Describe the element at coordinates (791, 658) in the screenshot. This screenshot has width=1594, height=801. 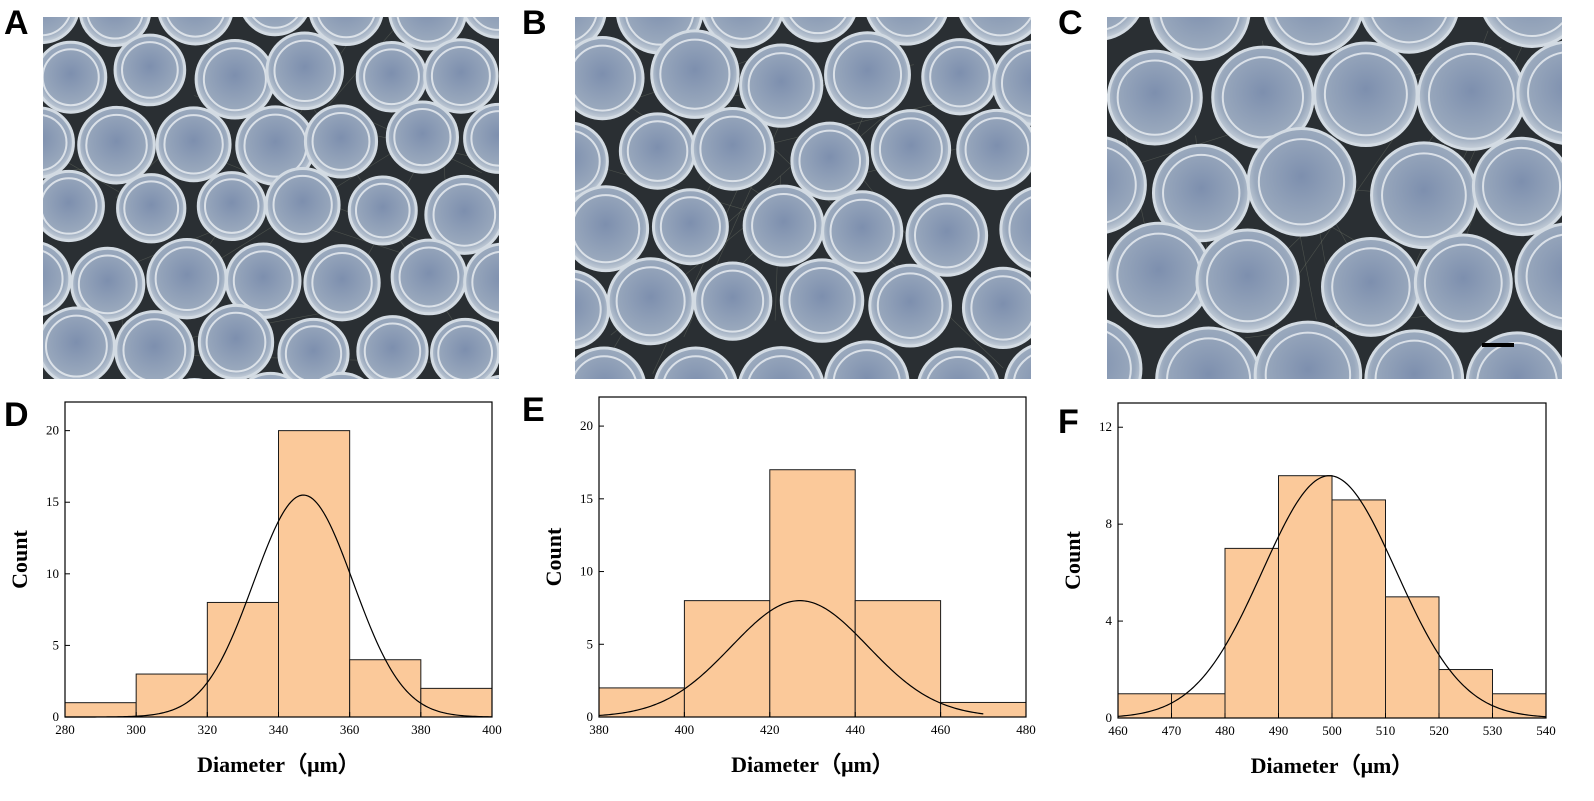
I see `gaussian-fit-curve` at that location.